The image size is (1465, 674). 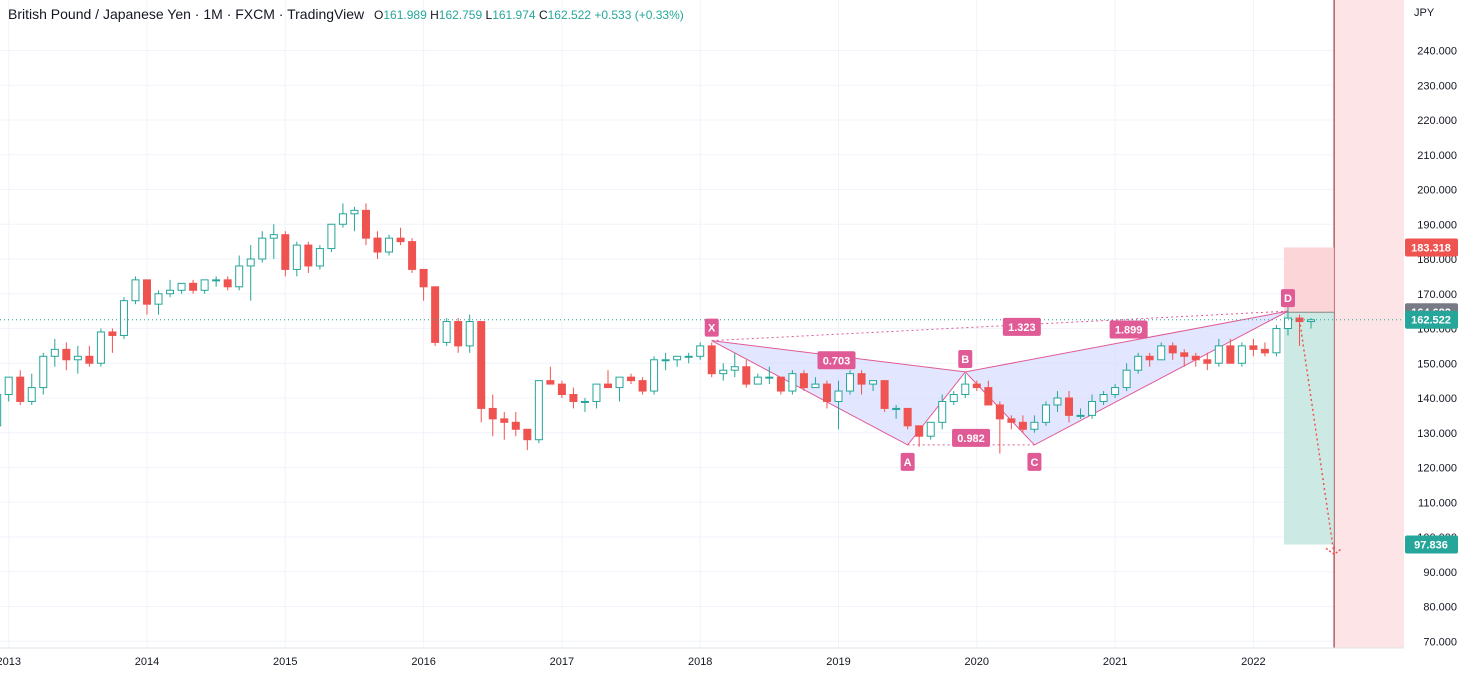 I want to click on pattern-point-b, so click(x=965, y=358).